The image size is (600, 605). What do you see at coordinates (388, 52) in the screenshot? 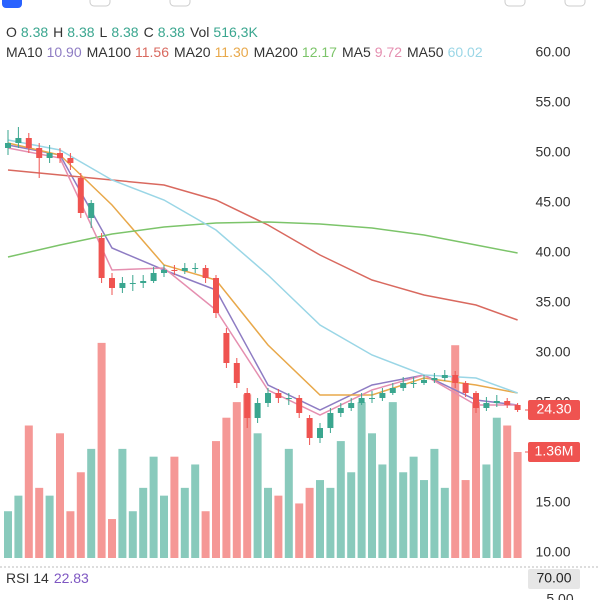
I see `legend-value: 9.72` at bounding box center [388, 52].